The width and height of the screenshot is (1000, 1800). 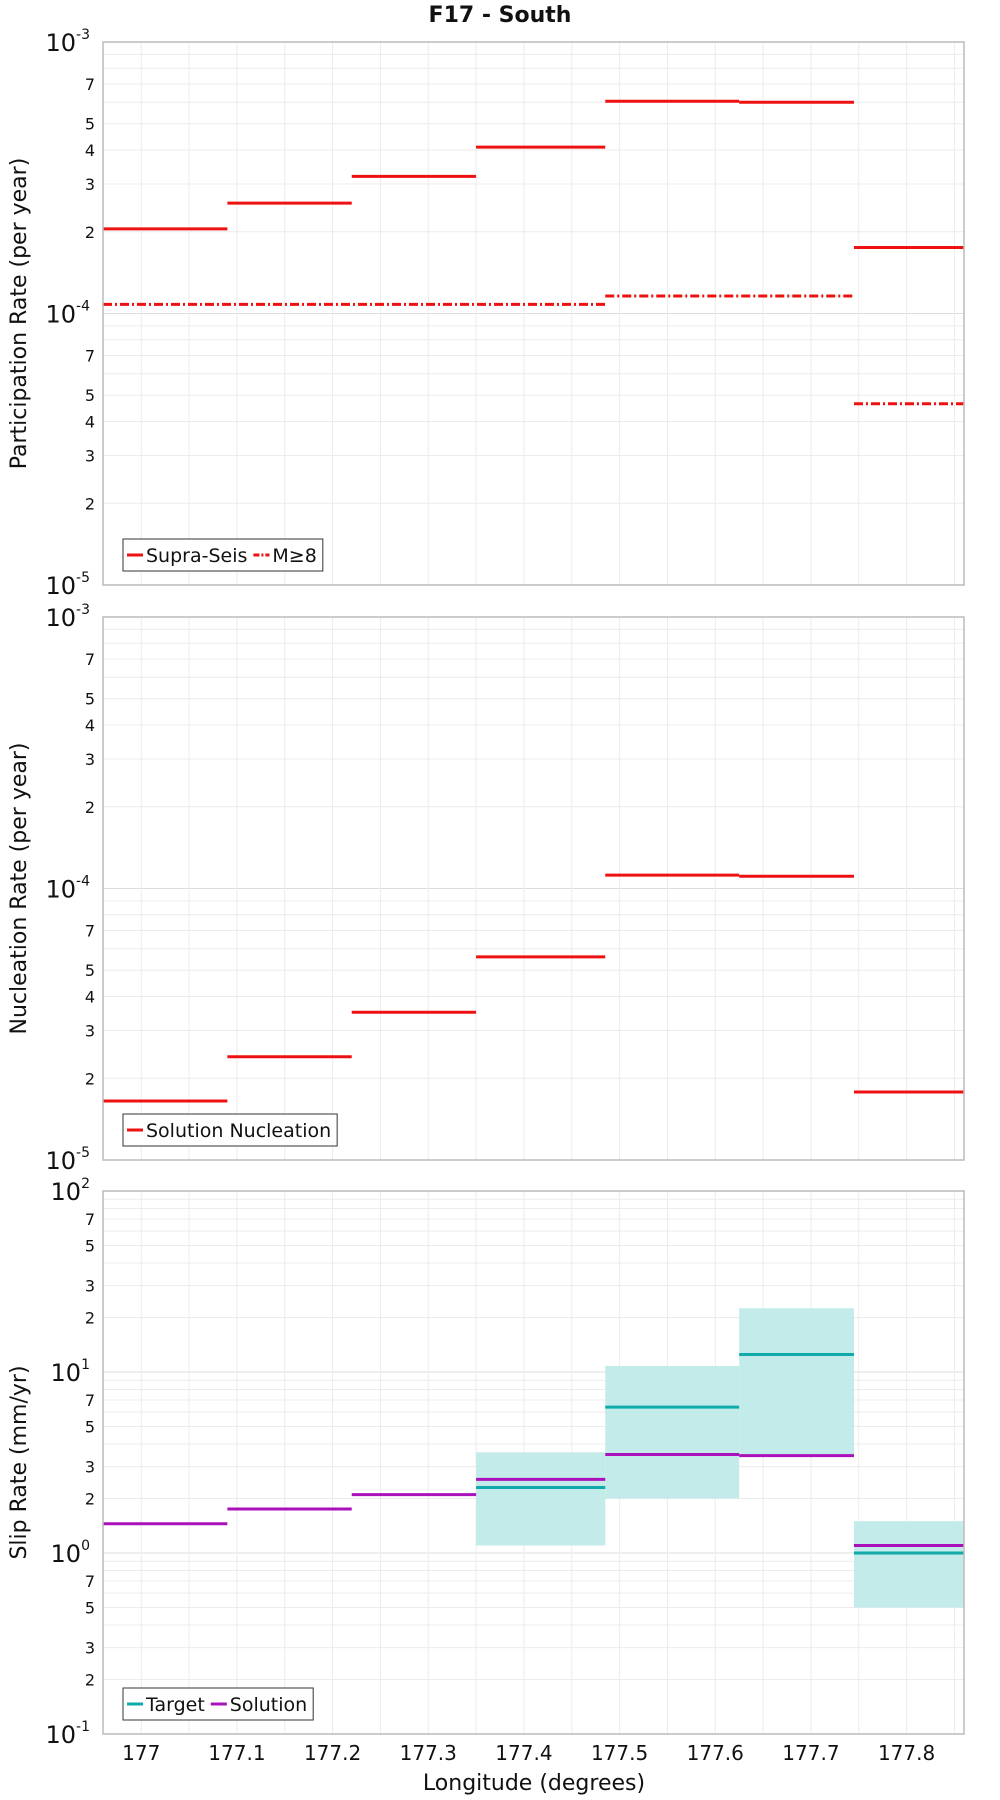 I want to click on legend-entry: Target, so click(x=175, y=1705).